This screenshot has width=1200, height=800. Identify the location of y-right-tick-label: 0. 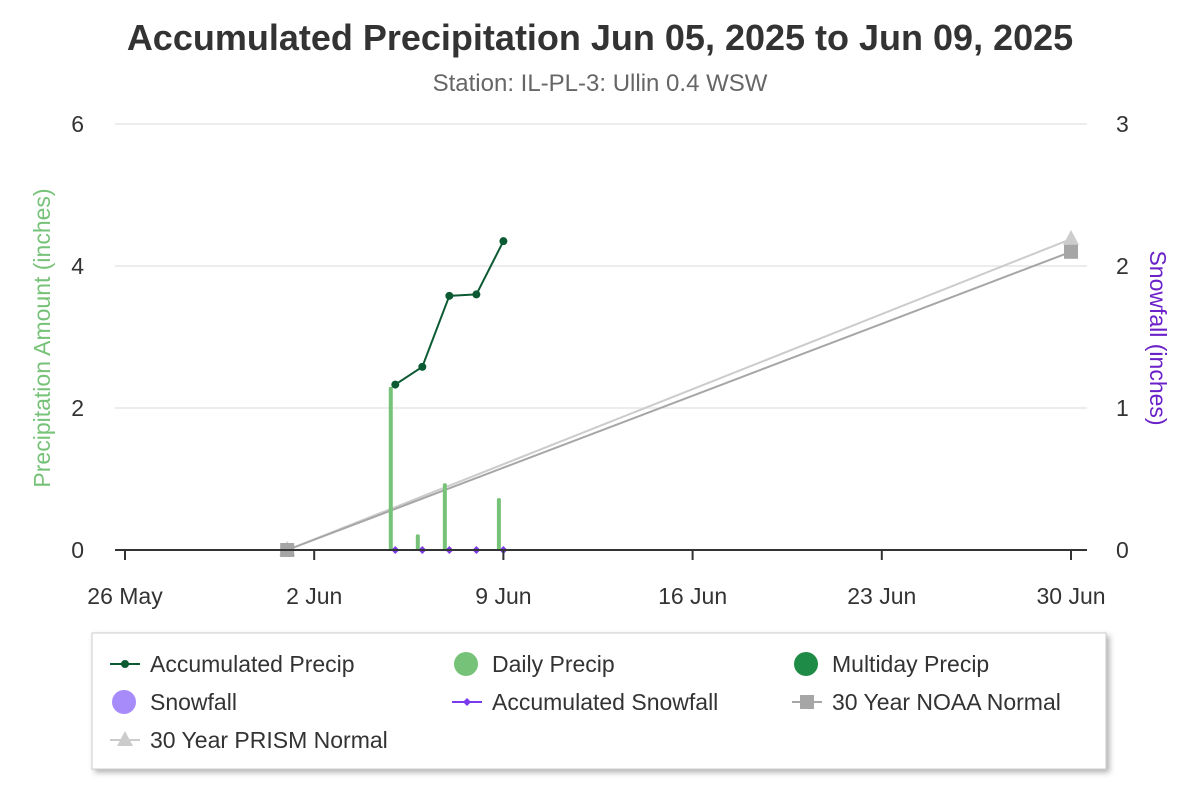
(1122, 550).